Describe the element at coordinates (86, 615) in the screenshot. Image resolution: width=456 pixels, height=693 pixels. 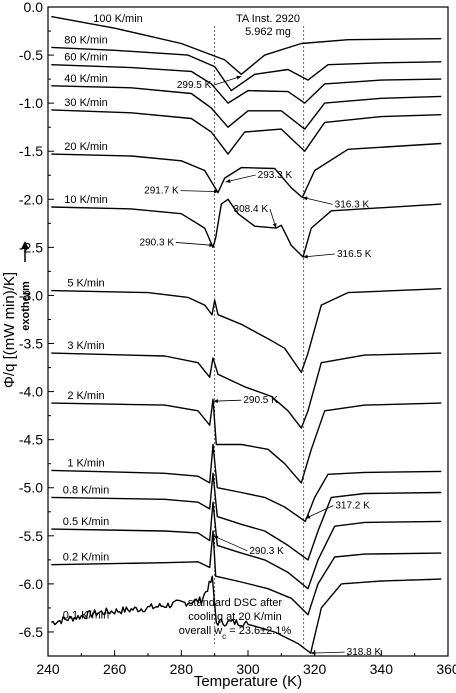
I see `series-rate-label: 0.1 K/min` at that location.